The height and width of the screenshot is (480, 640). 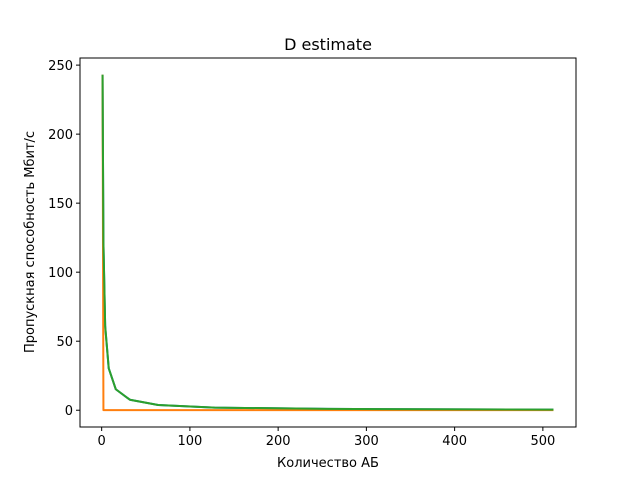 What do you see at coordinates (278, 441) in the screenshot?
I see `x-tick-label: 200` at bounding box center [278, 441].